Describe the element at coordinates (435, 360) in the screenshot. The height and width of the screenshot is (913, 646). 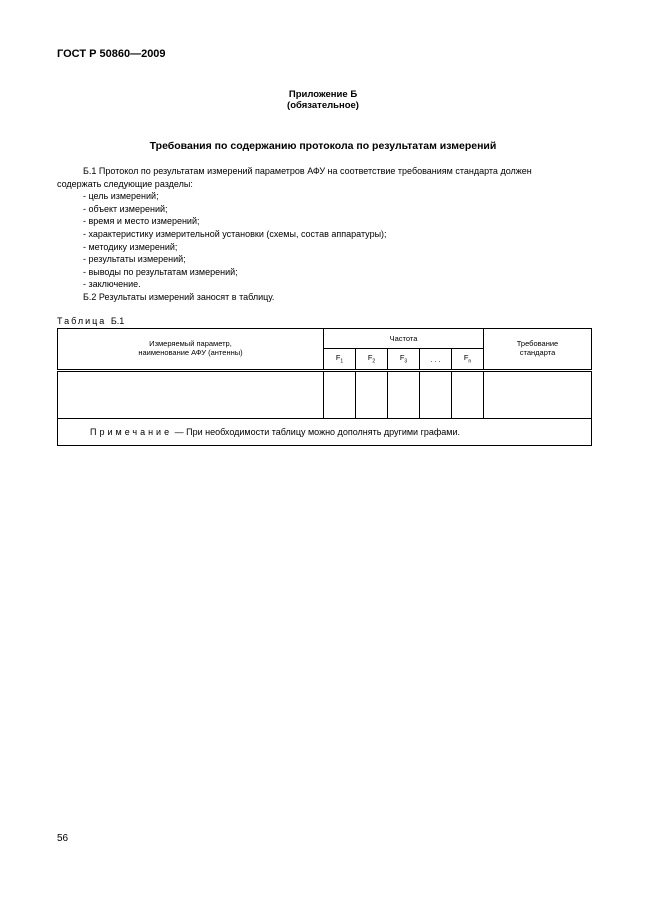
I see `header-ellipsis: . . .` at that location.